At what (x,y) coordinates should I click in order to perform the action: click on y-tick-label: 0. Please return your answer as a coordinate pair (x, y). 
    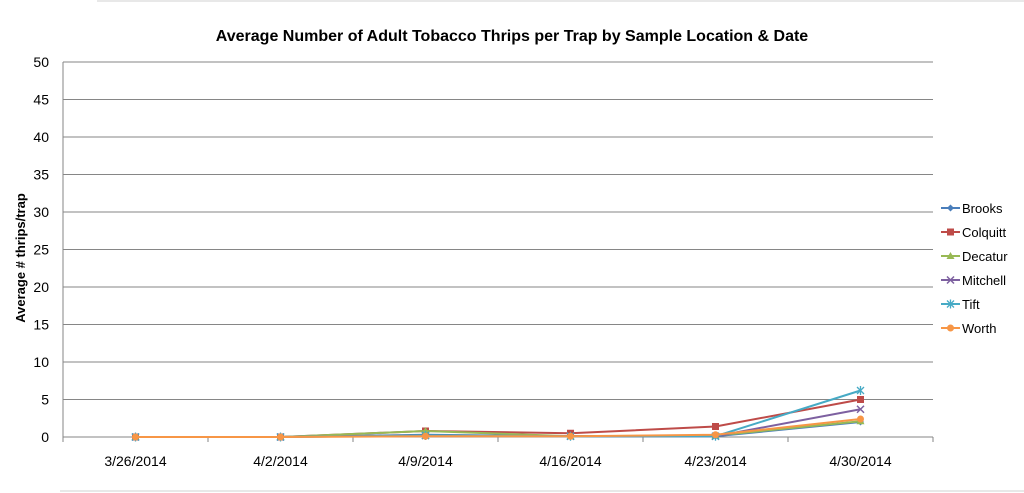
    Looking at the image, I should click on (45, 437).